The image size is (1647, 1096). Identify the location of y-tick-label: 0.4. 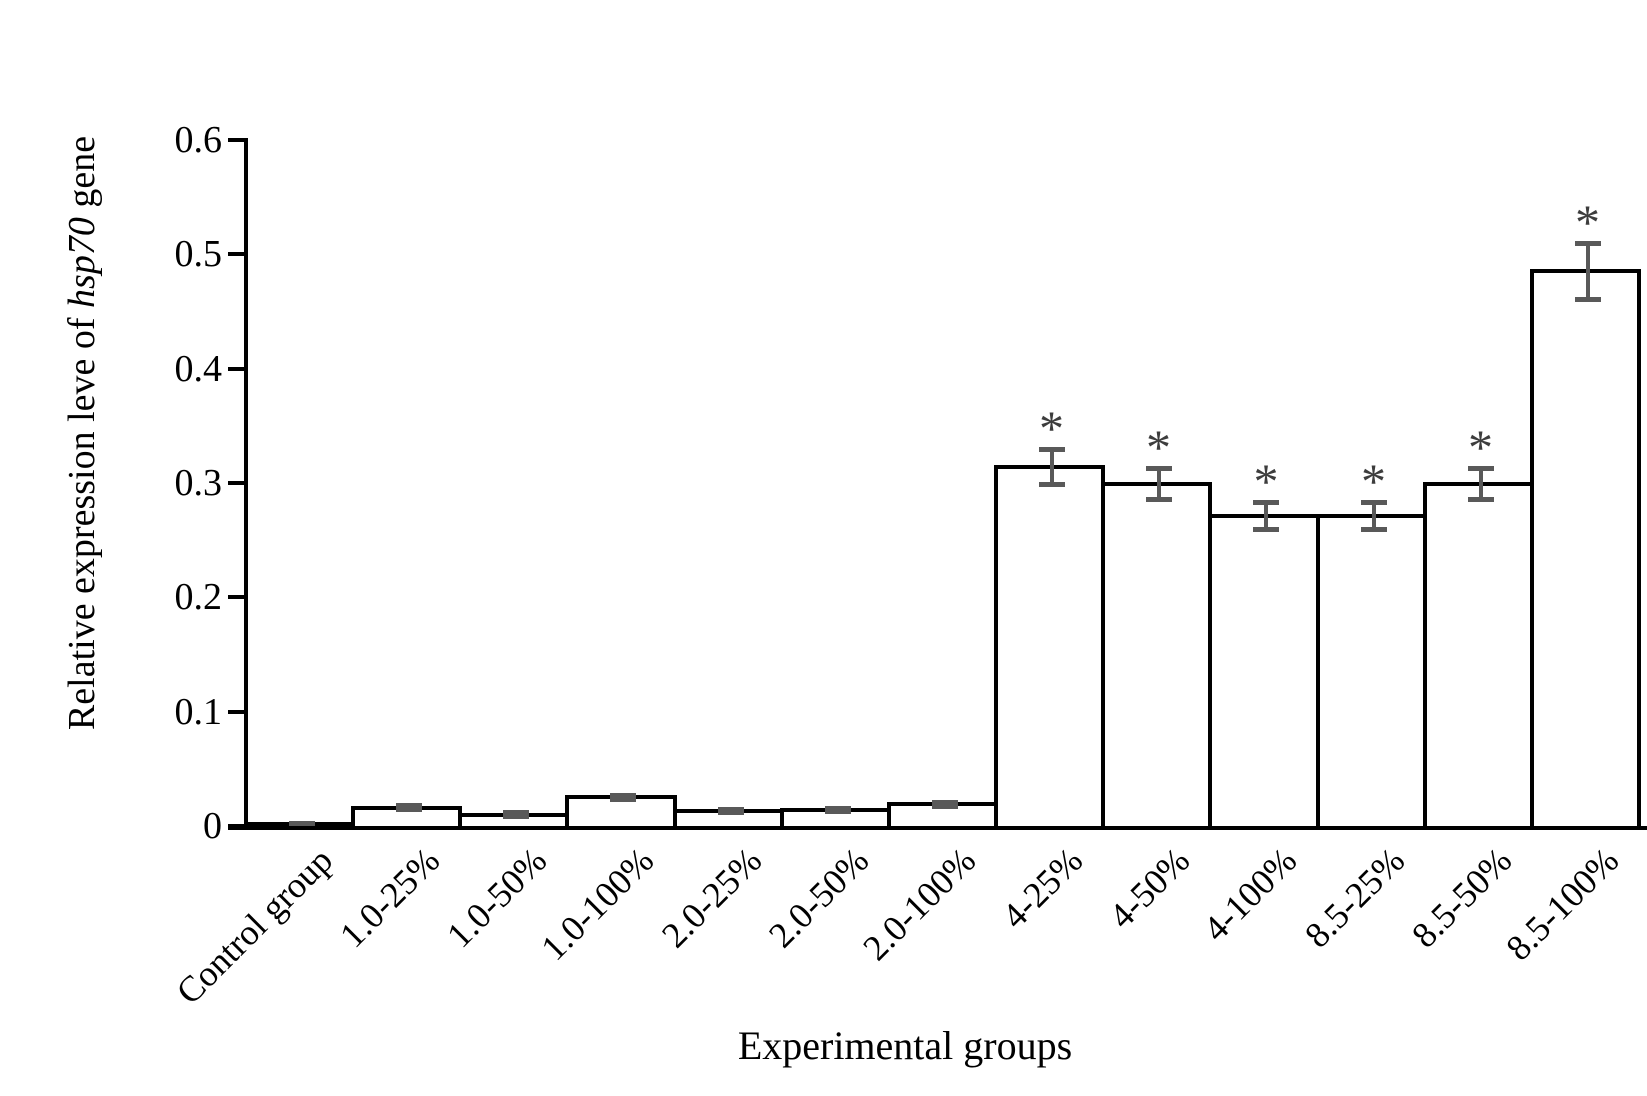
(198, 368).